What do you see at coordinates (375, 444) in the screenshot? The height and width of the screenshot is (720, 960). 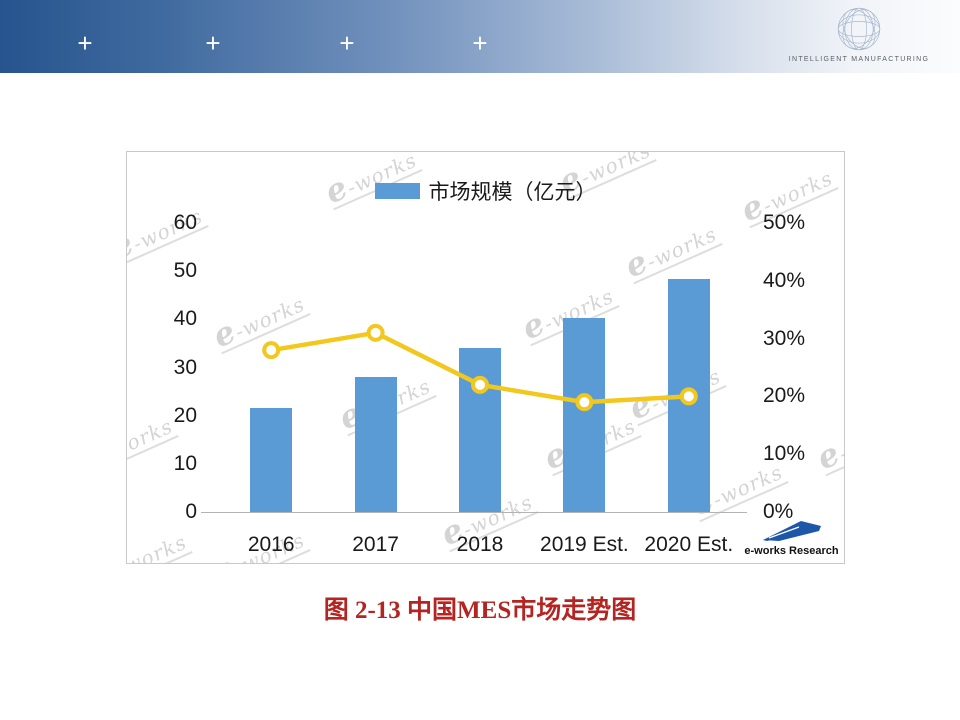 I see `bar-2017` at bounding box center [375, 444].